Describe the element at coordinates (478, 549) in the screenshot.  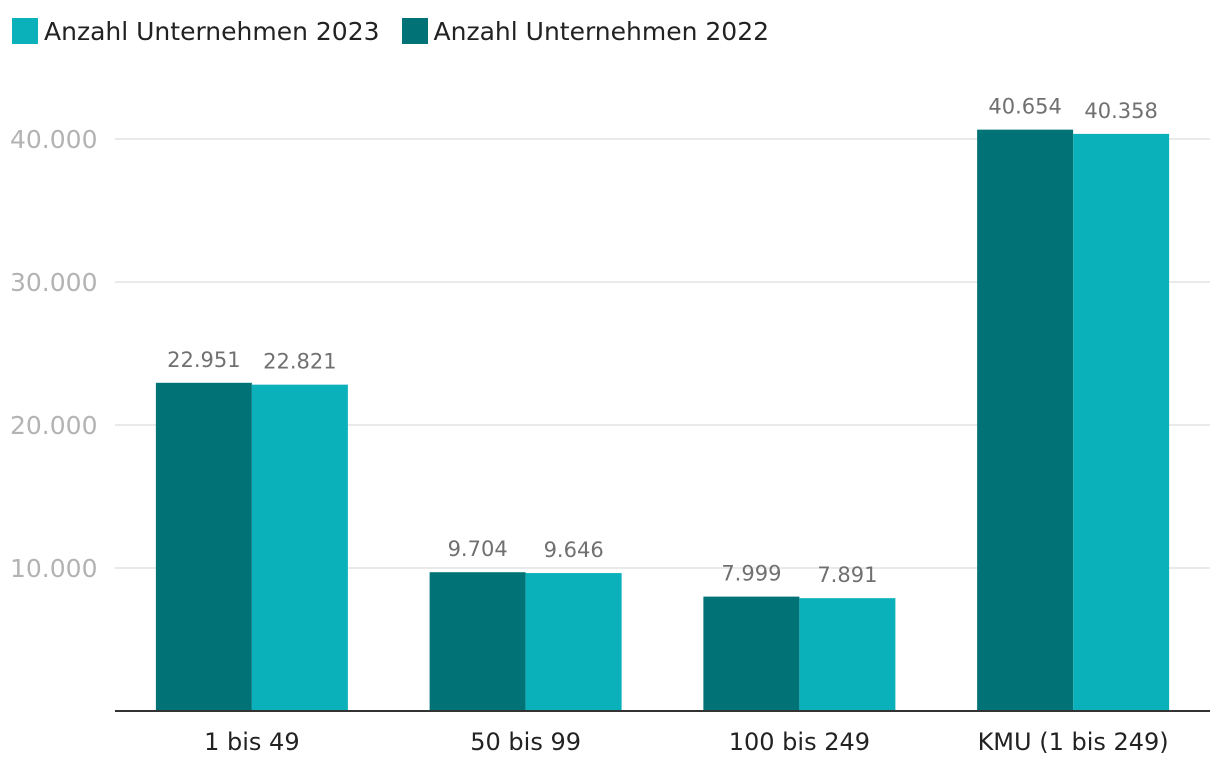
I see `value-label-2022-1: 9.704` at that location.